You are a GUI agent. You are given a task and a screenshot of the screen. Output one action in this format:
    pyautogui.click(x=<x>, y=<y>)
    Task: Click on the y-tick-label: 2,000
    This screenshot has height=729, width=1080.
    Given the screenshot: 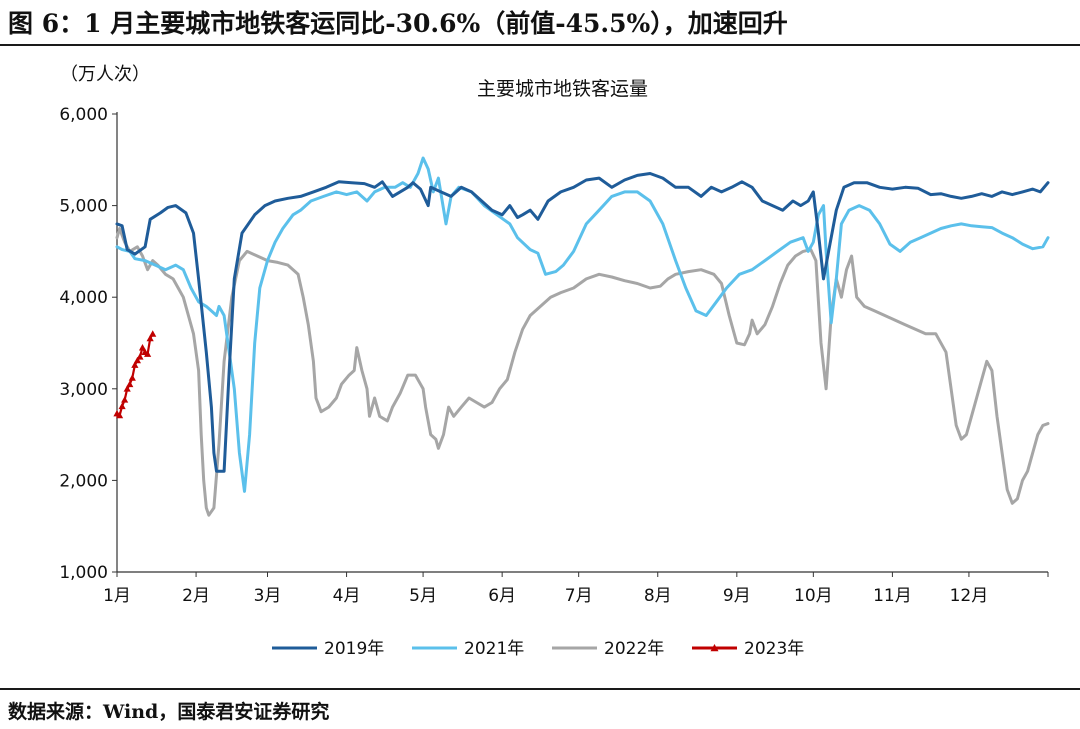 What is the action you would take?
    pyautogui.click(x=83, y=481)
    